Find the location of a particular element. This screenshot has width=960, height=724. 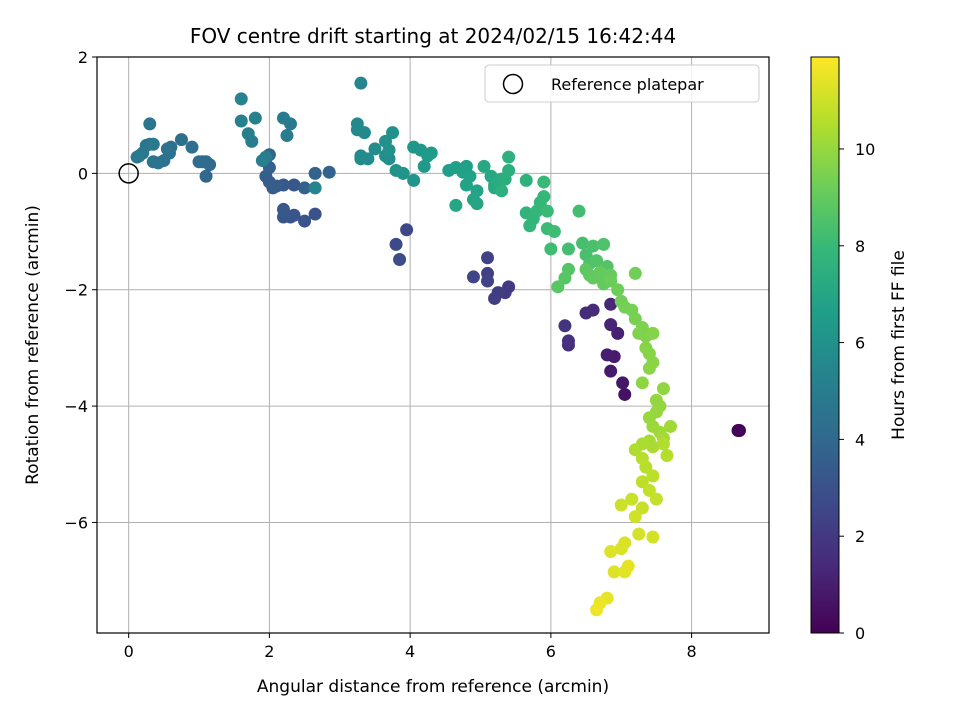

x-tick-label: 2 is located at coordinates (269, 651).